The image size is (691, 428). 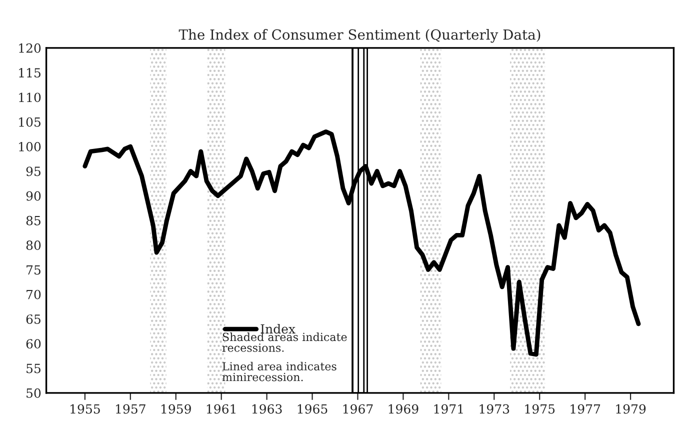 What do you see at coordinates (30, 147) in the screenshot?
I see `y-tick-label: 100` at bounding box center [30, 147].